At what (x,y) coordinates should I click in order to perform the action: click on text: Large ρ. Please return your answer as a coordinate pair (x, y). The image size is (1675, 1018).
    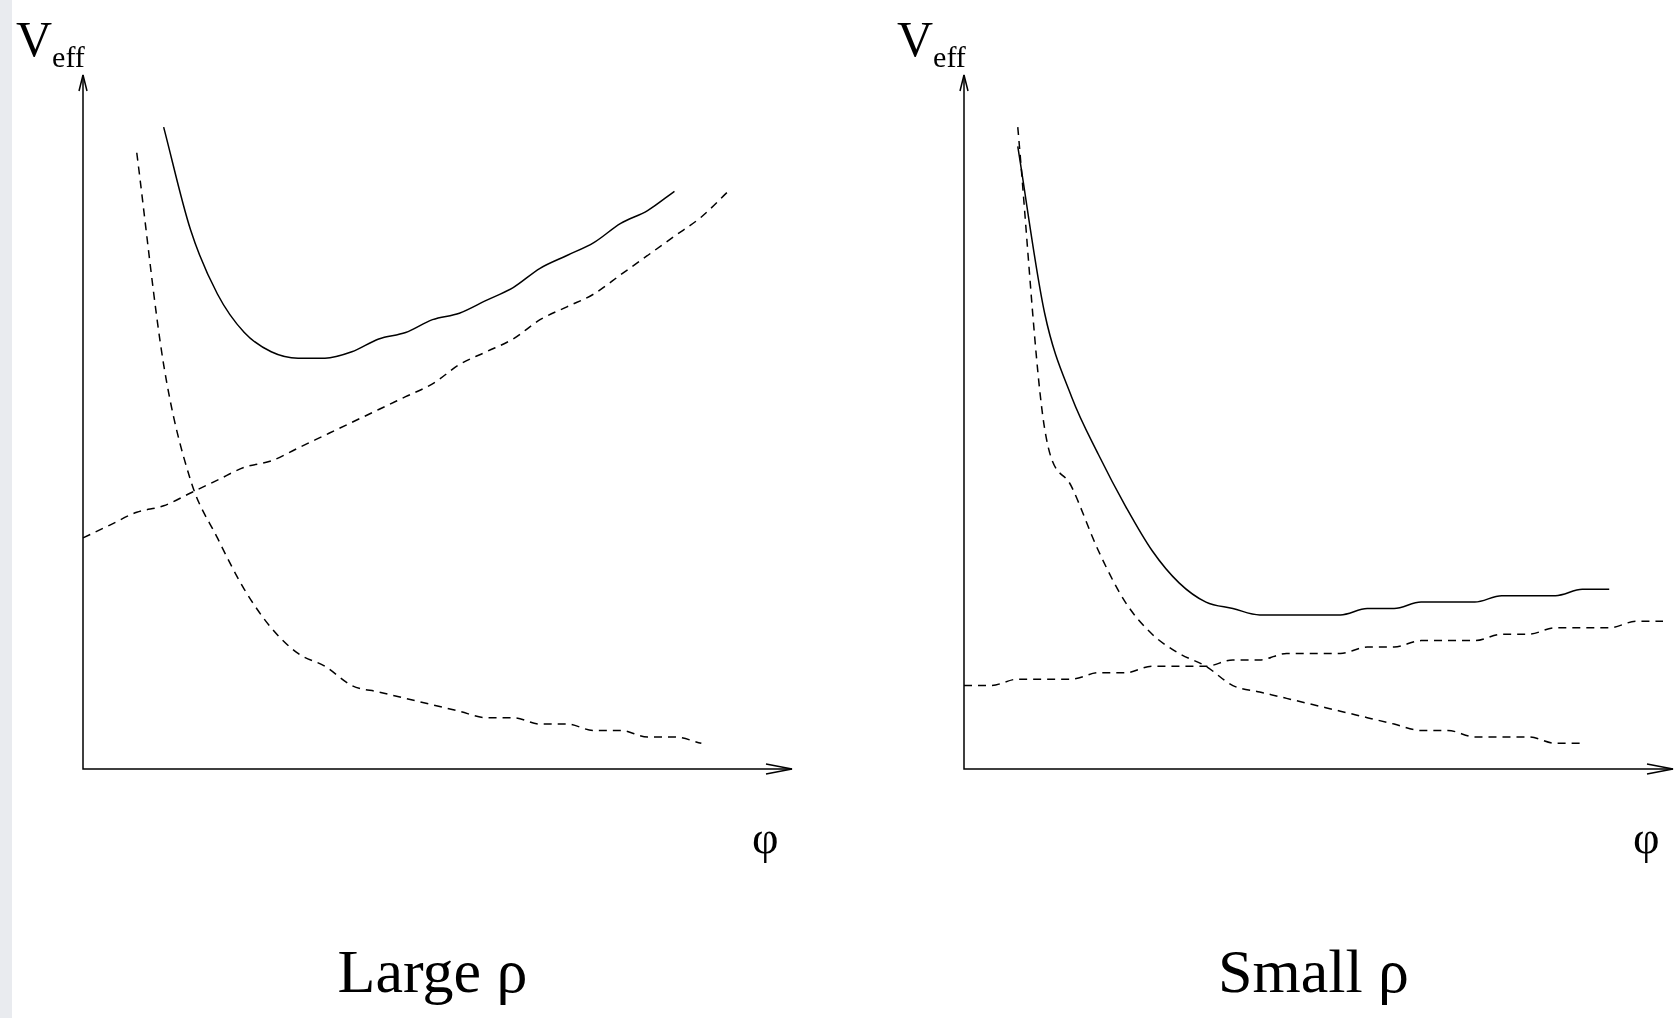
    Looking at the image, I should click on (432, 971).